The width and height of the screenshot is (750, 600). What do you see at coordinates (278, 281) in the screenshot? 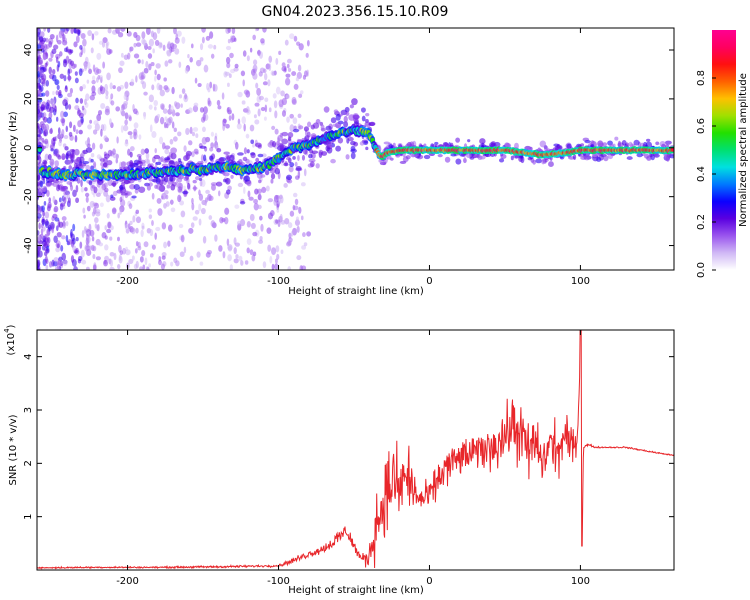
I see `spectrogram-x-tick-label: -100` at bounding box center [278, 281].